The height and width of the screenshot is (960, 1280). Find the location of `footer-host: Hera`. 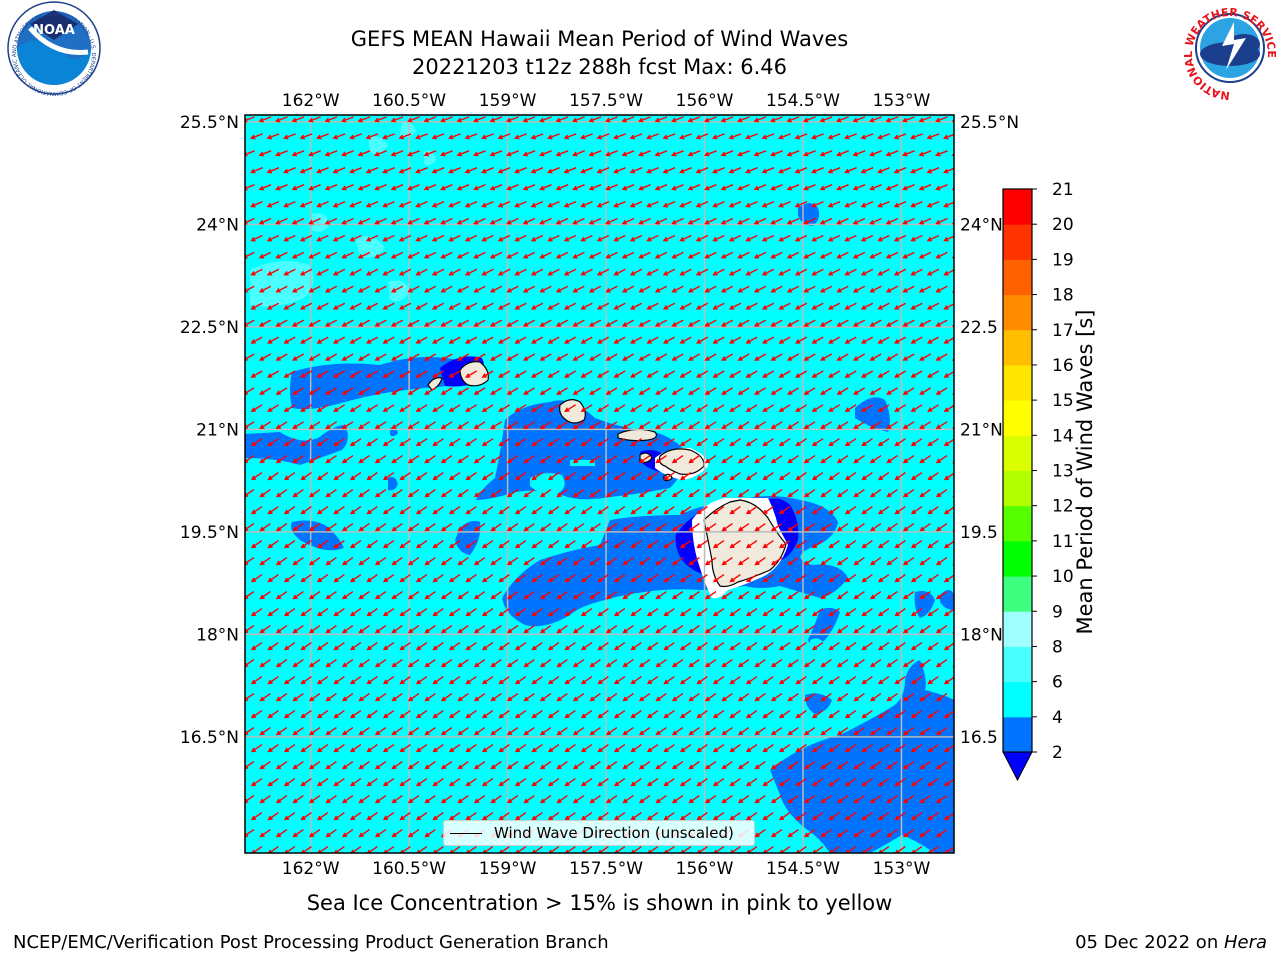

footer-host: Hera is located at coordinates (1245, 942).